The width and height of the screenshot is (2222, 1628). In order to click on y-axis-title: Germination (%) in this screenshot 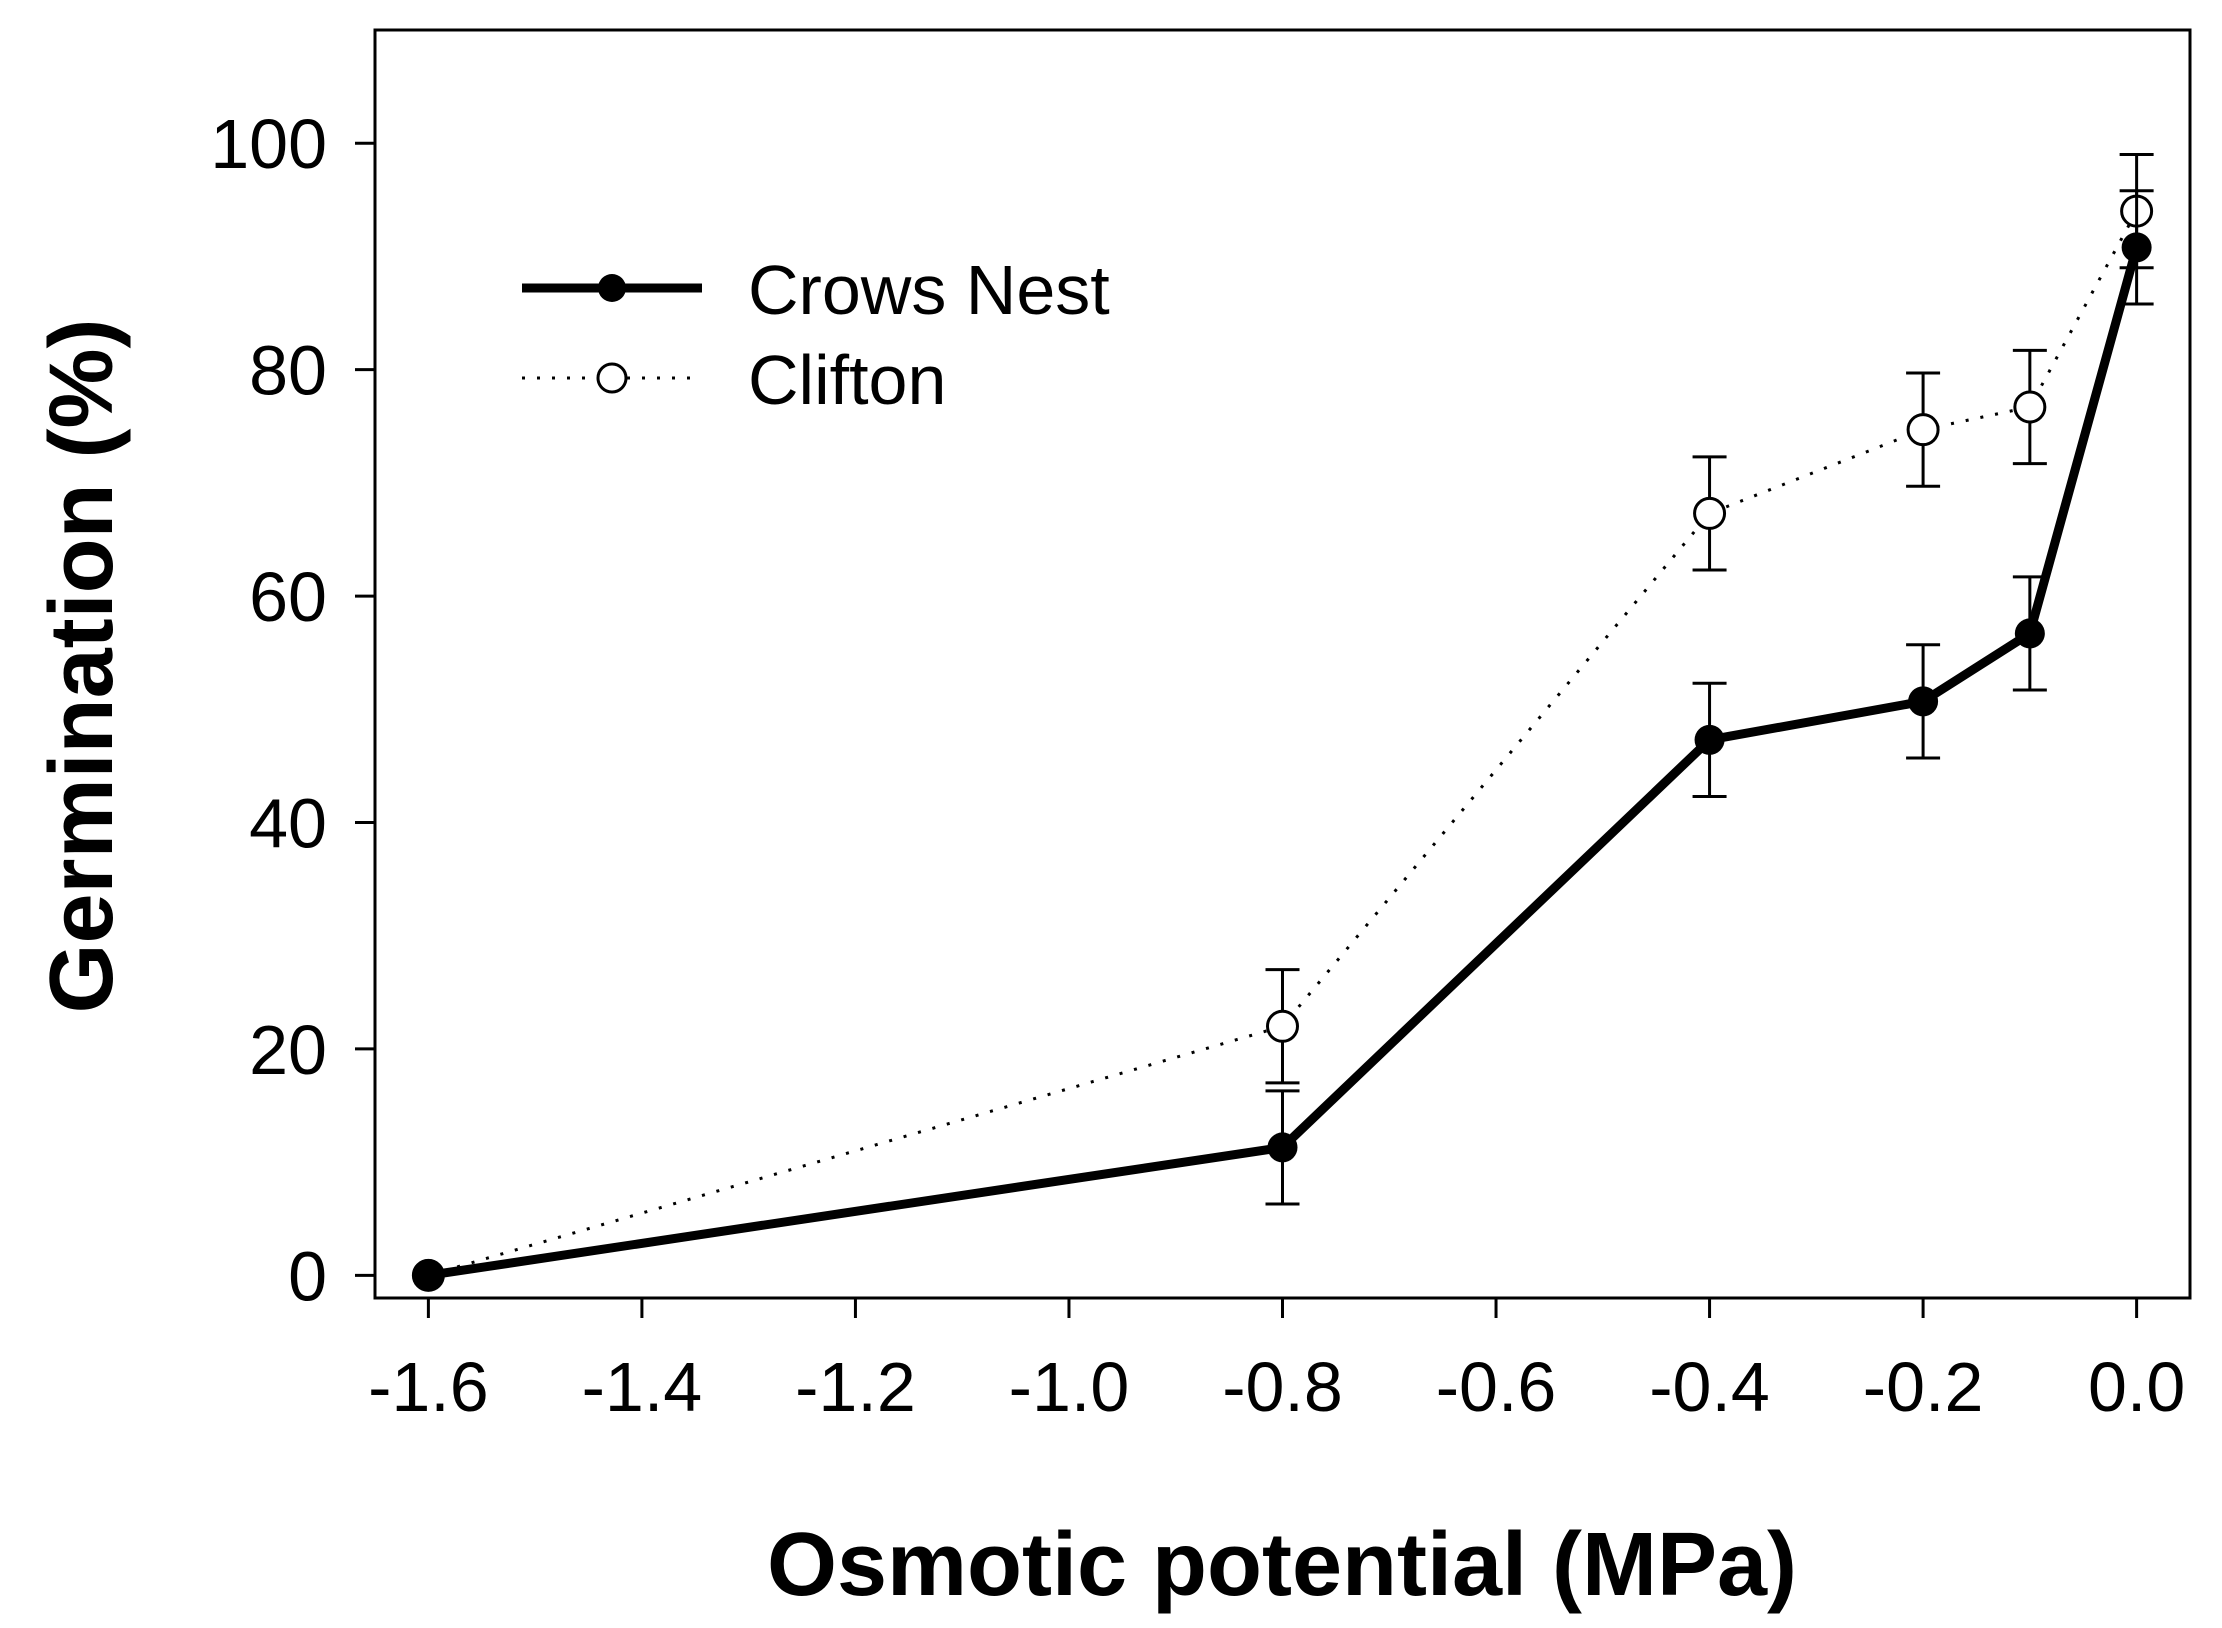, I will do `click(82, 665)`.